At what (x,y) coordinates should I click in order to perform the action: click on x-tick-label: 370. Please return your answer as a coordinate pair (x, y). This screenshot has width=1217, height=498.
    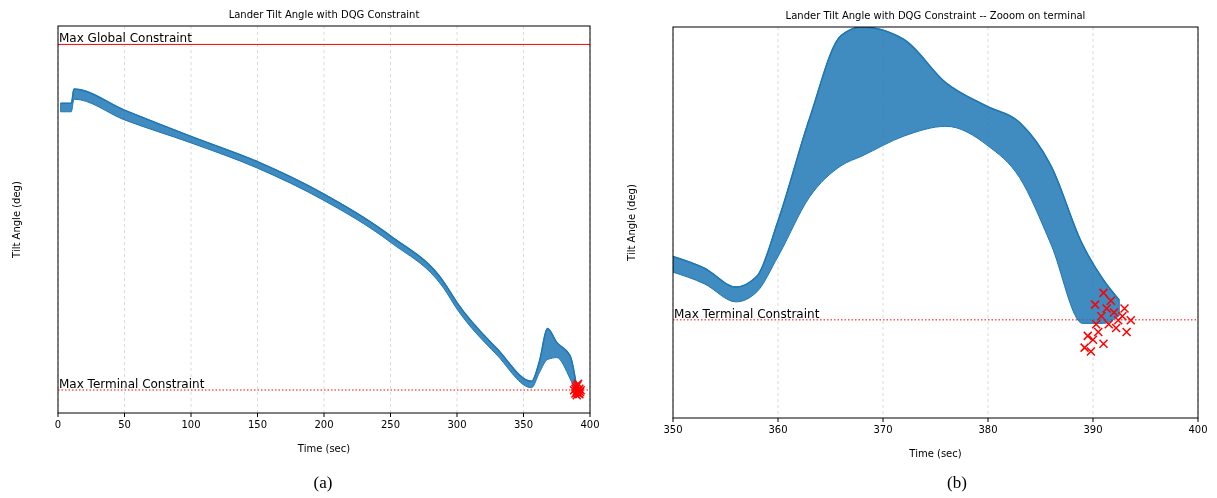
    Looking at the image, I should click on (883, 429).